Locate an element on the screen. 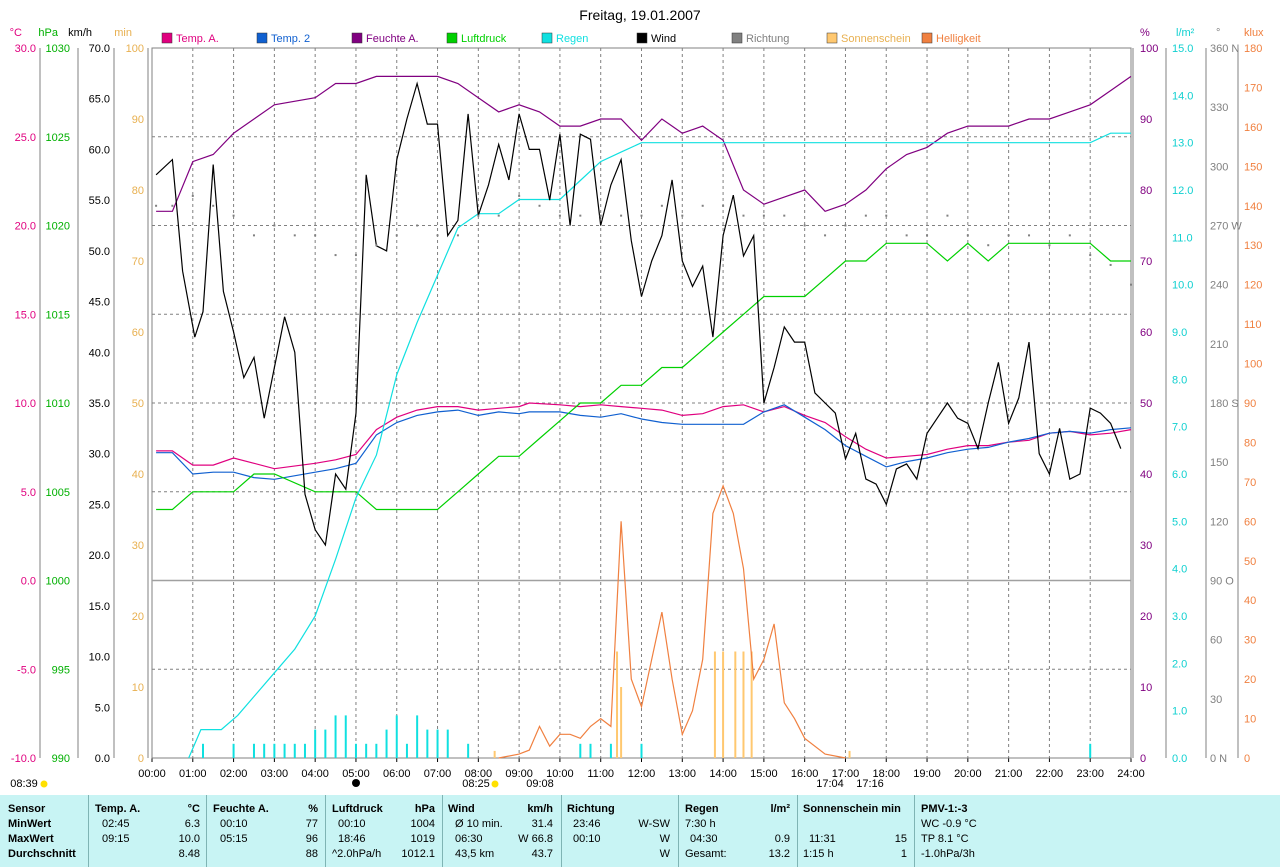 The height and width of the screenshot is (867, 1280). pmv-pressure-trend: -1.0hPa/3h is located at coordinates (948, 854).